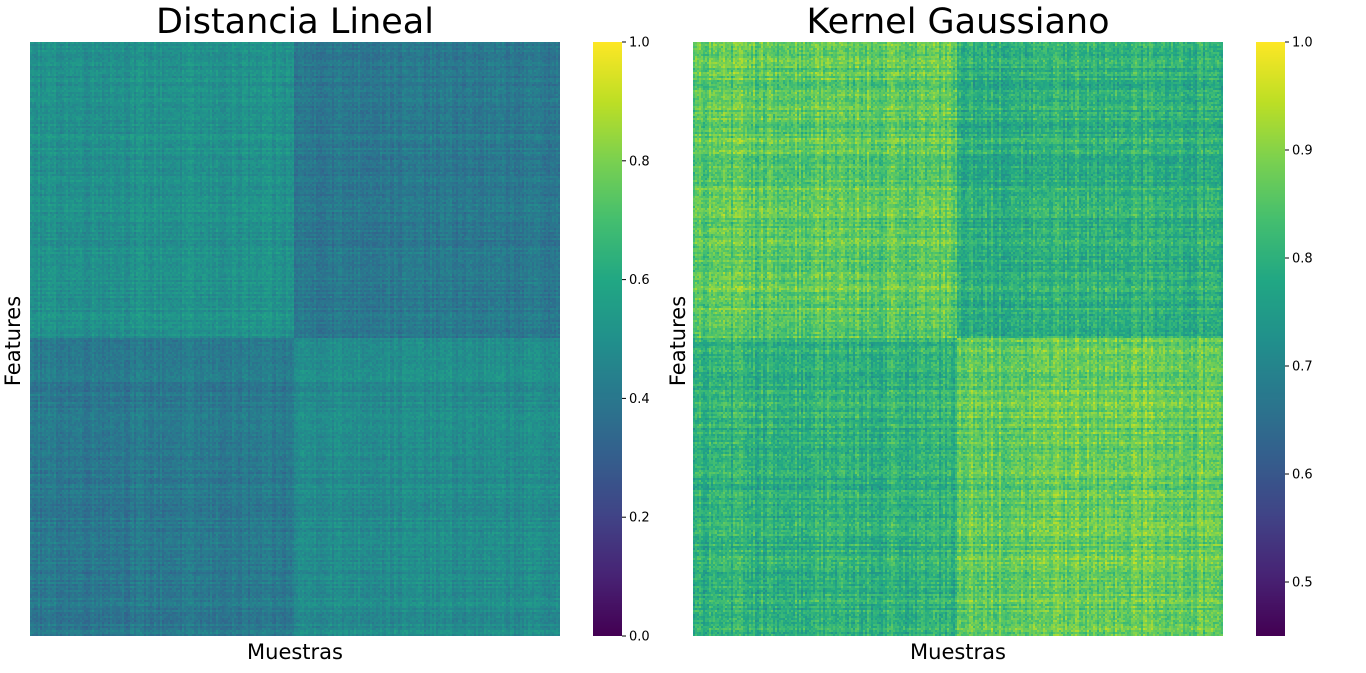 This screenshot has width=1366, height=673. What do you see at coordinates (958, 22) in the screenshot?
I see `right-chart-title: Kernel Gaussiano` at bounding box center [958, 22].